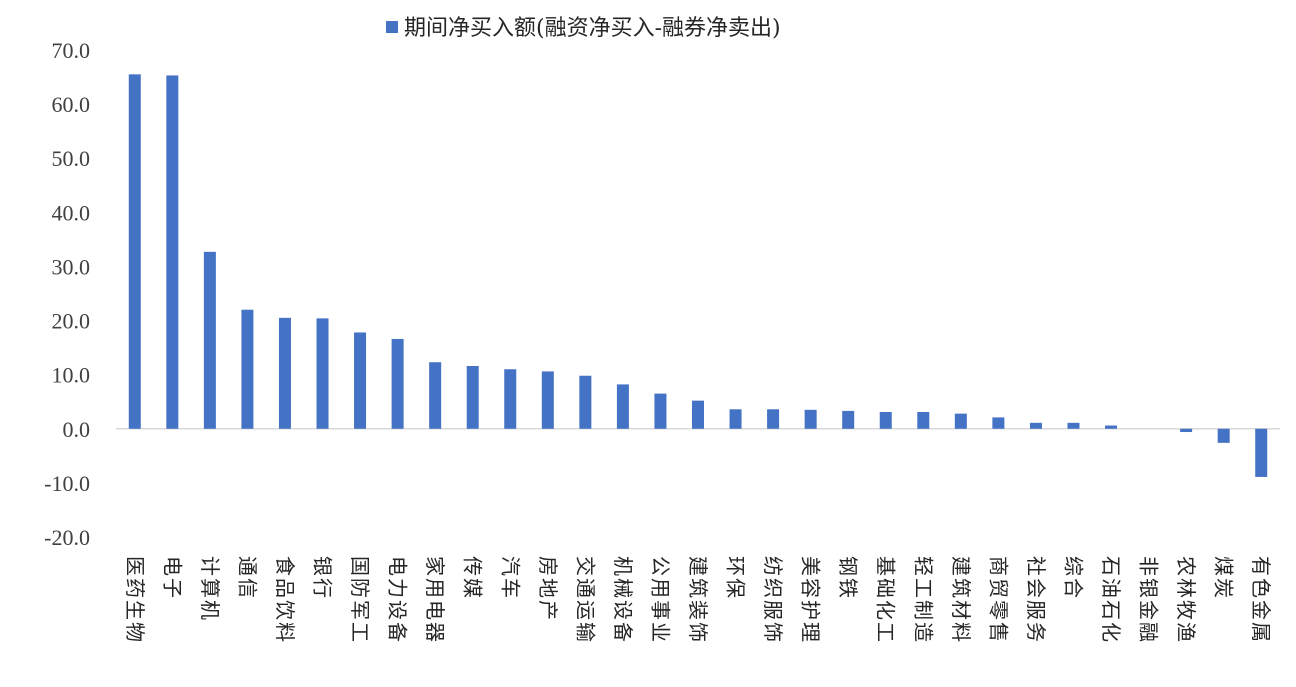  I want to click on x-category-char: 综, so click(1073, 566).